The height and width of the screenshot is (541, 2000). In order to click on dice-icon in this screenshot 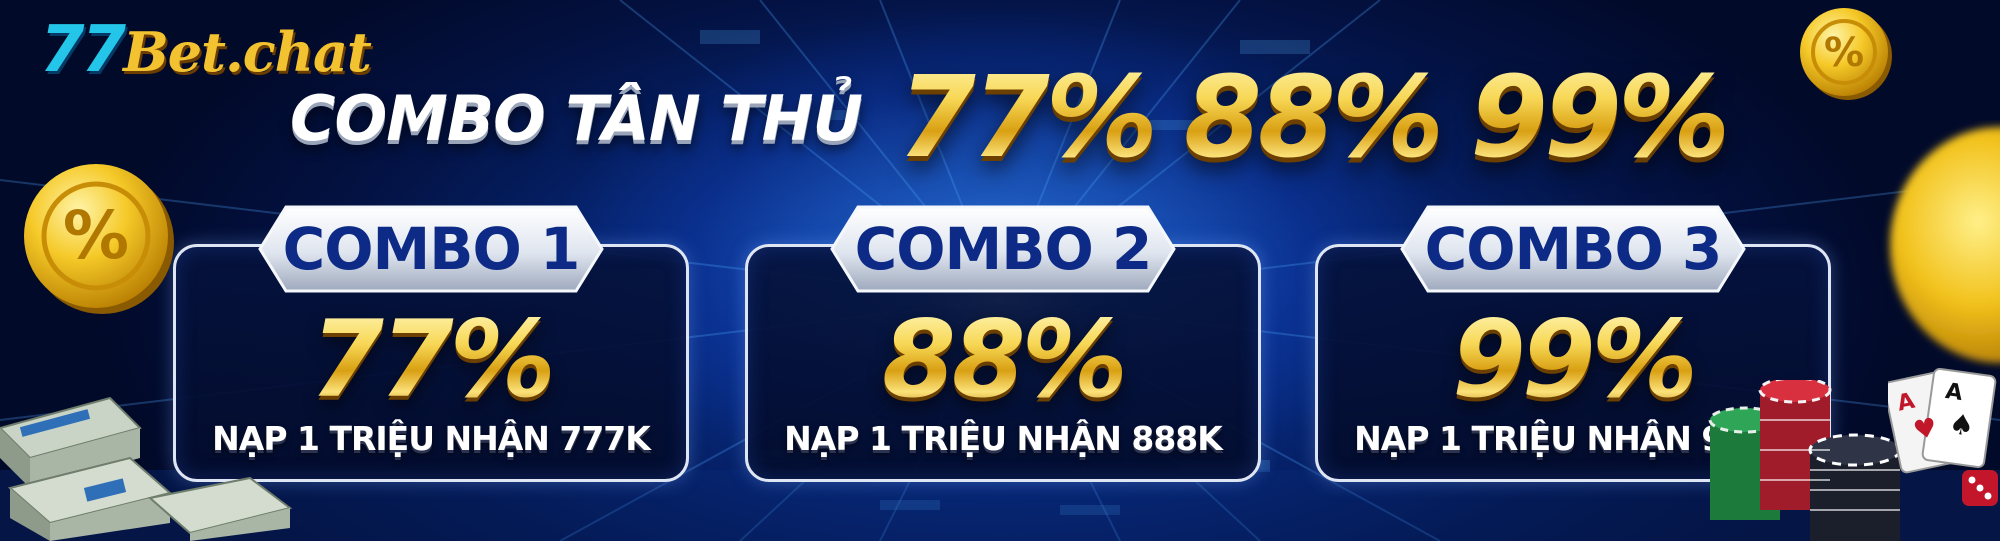, I will do `click(1980, 488)`.